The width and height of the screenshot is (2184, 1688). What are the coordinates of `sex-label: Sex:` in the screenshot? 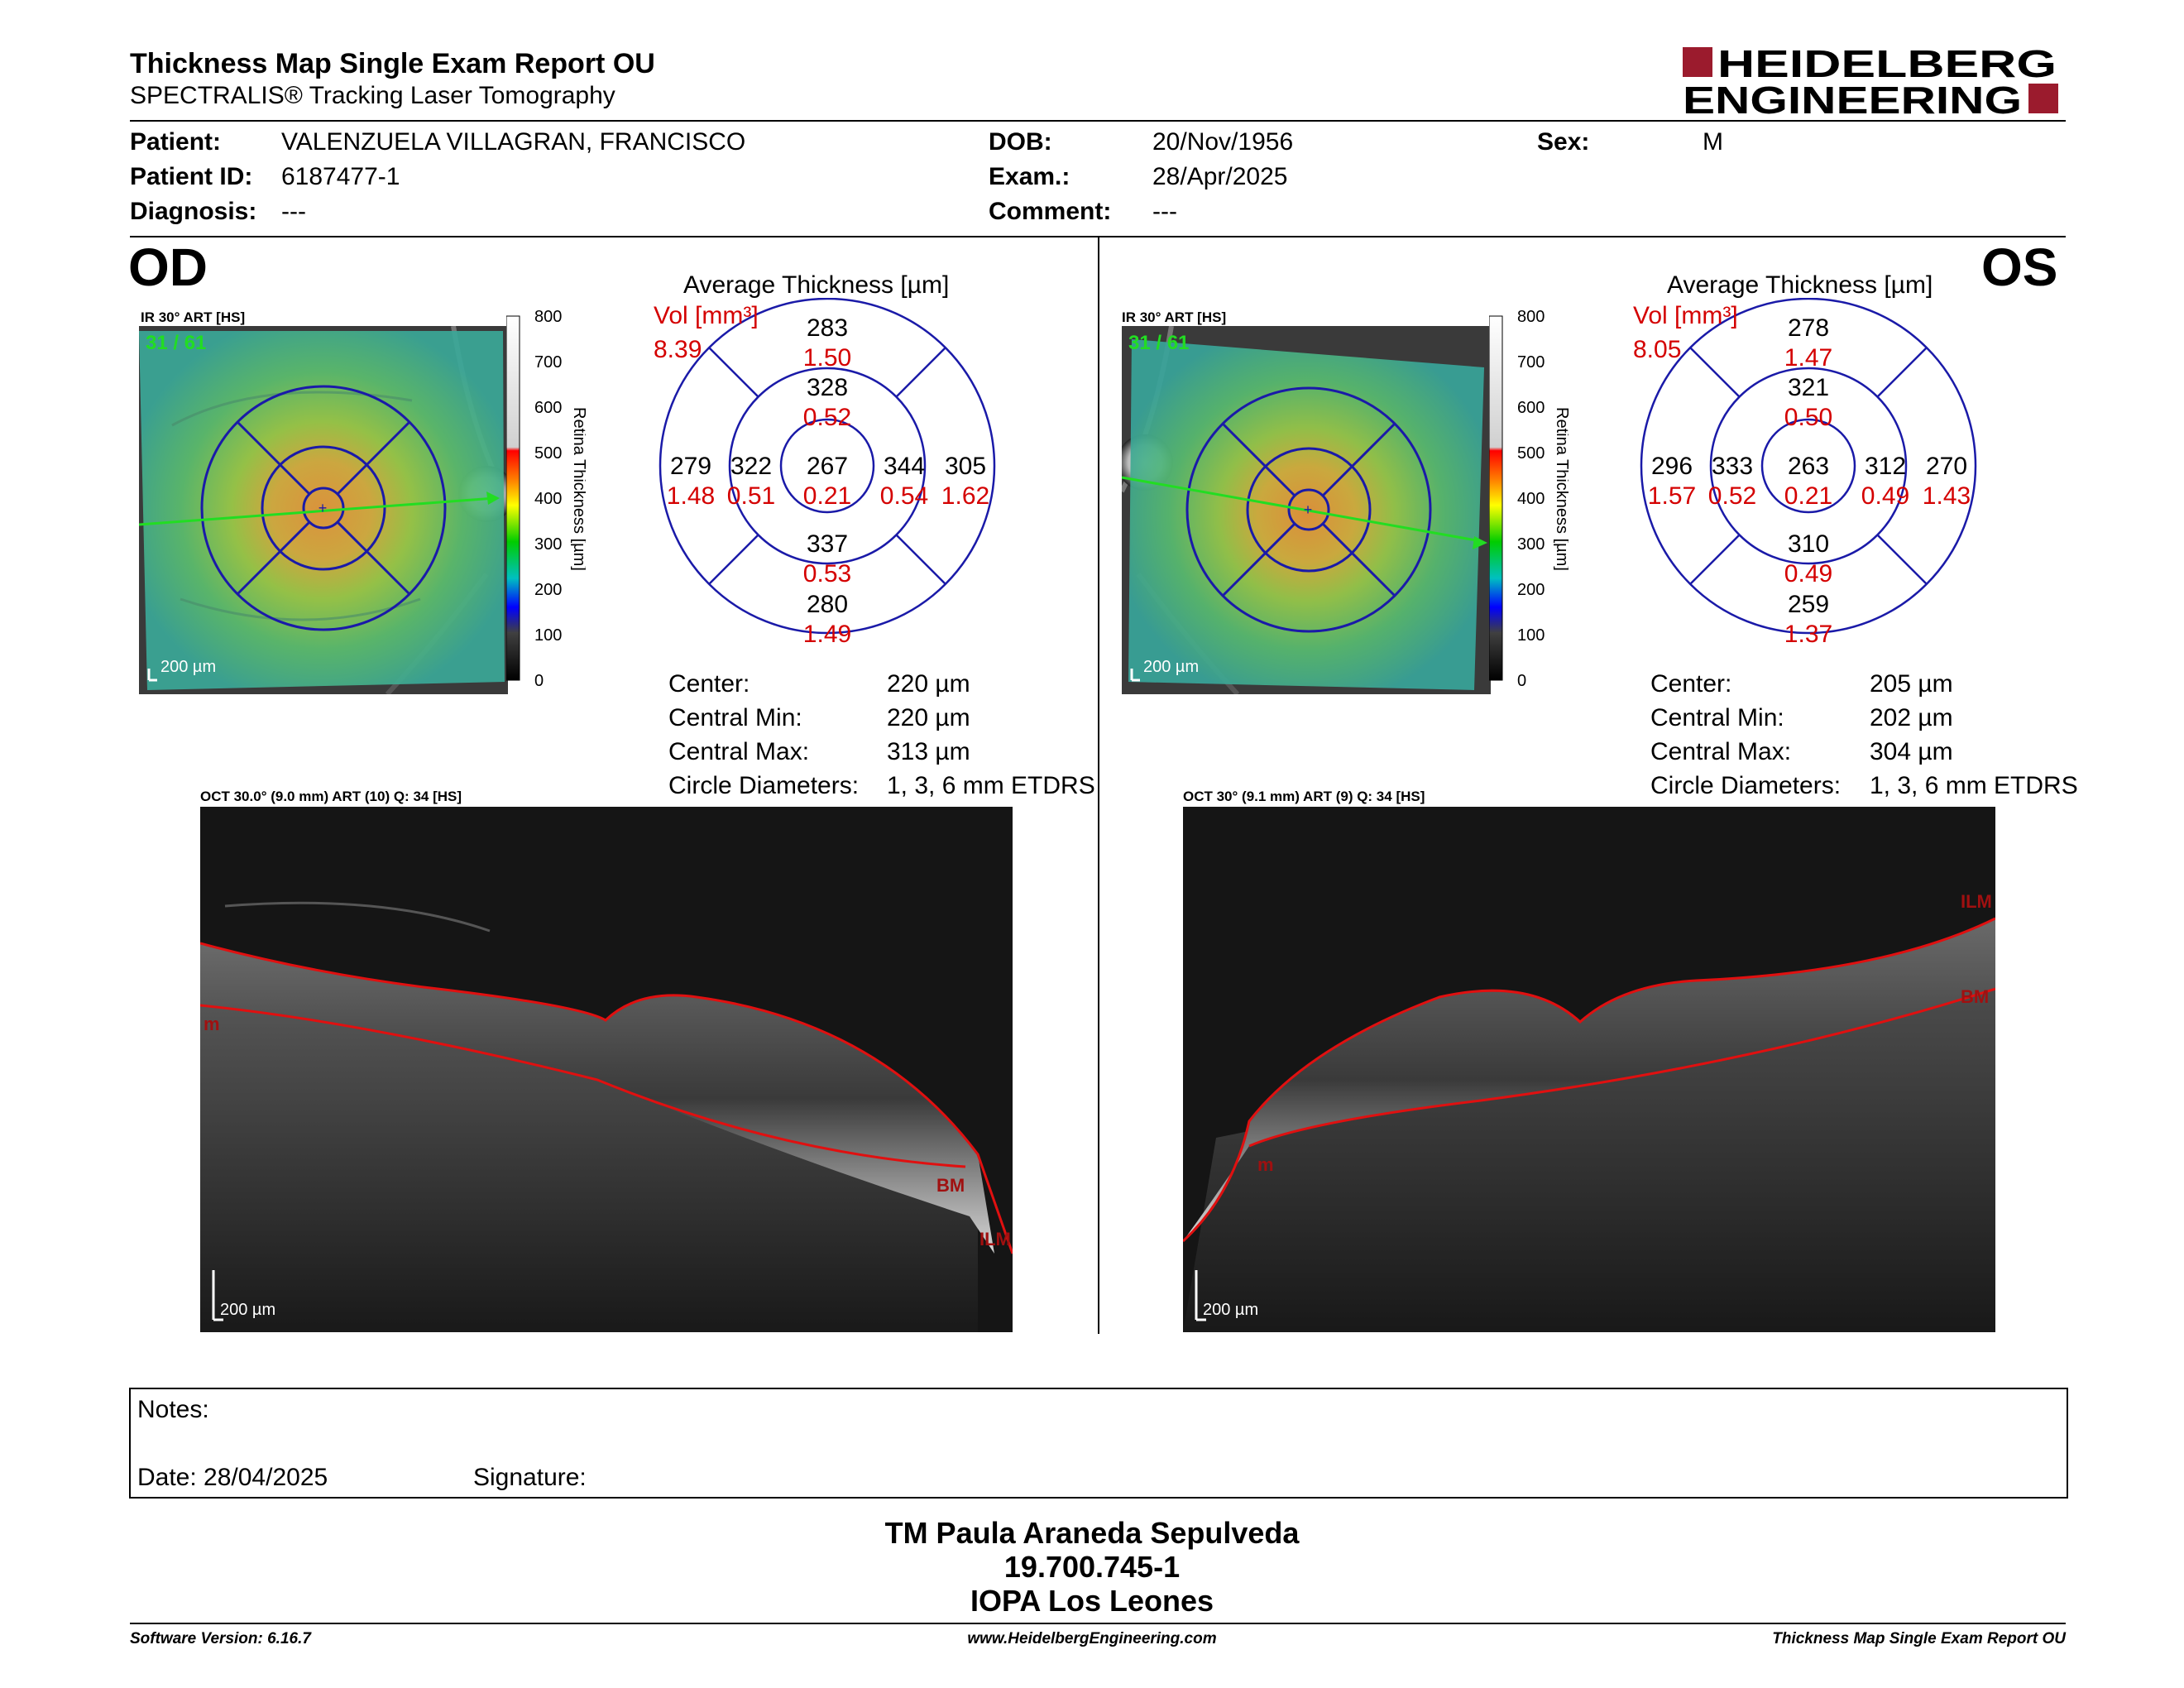 It's located at (1563, 142).